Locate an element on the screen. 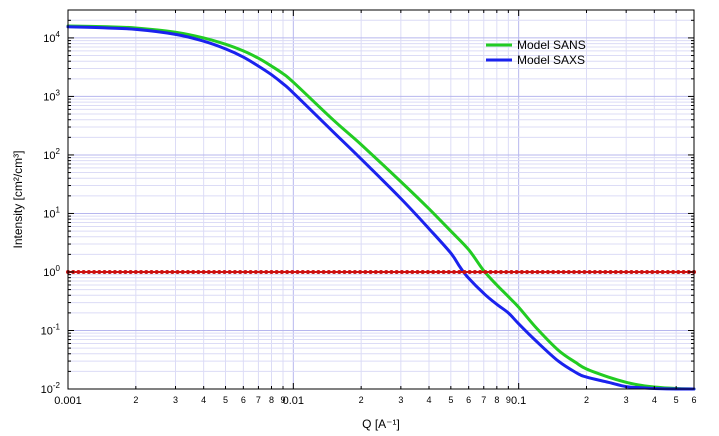 Image resolution: width=719 pixels, height=436 pixels. y-major-label: 104 is located at coordinates (51, 37).